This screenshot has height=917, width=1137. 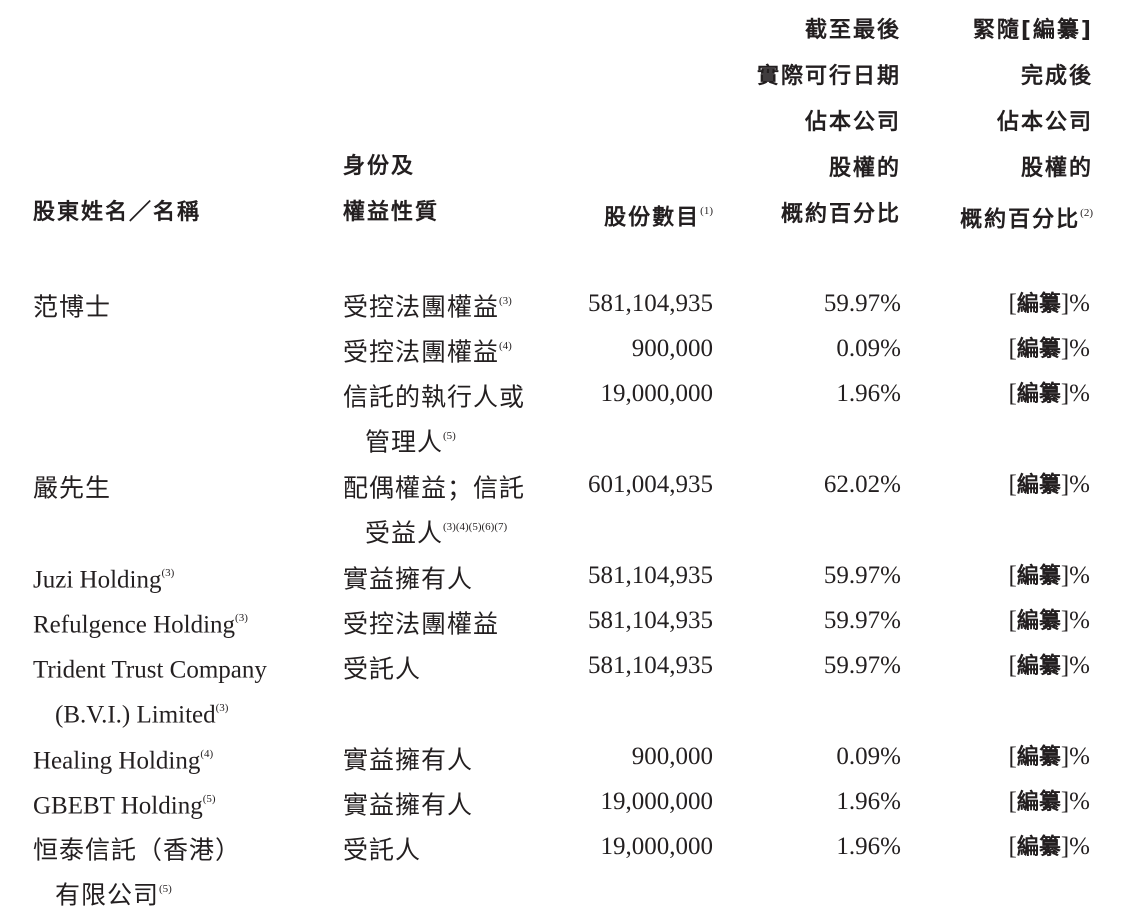 What do you see at coordinates (475, 527) in the screenshot?
I see `footnote-ref: (3)(4)(5)(6)(7)` at bounding box center [475, 527].